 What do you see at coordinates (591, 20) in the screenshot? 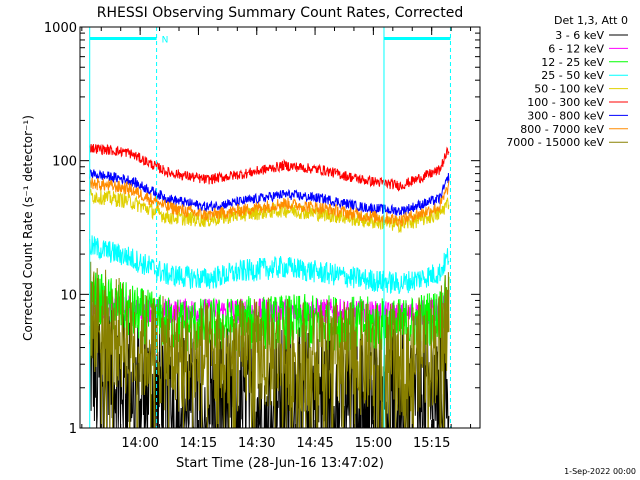
I see `legend-header: Det 1,3, Att 0` at bounding box center [591, 20].